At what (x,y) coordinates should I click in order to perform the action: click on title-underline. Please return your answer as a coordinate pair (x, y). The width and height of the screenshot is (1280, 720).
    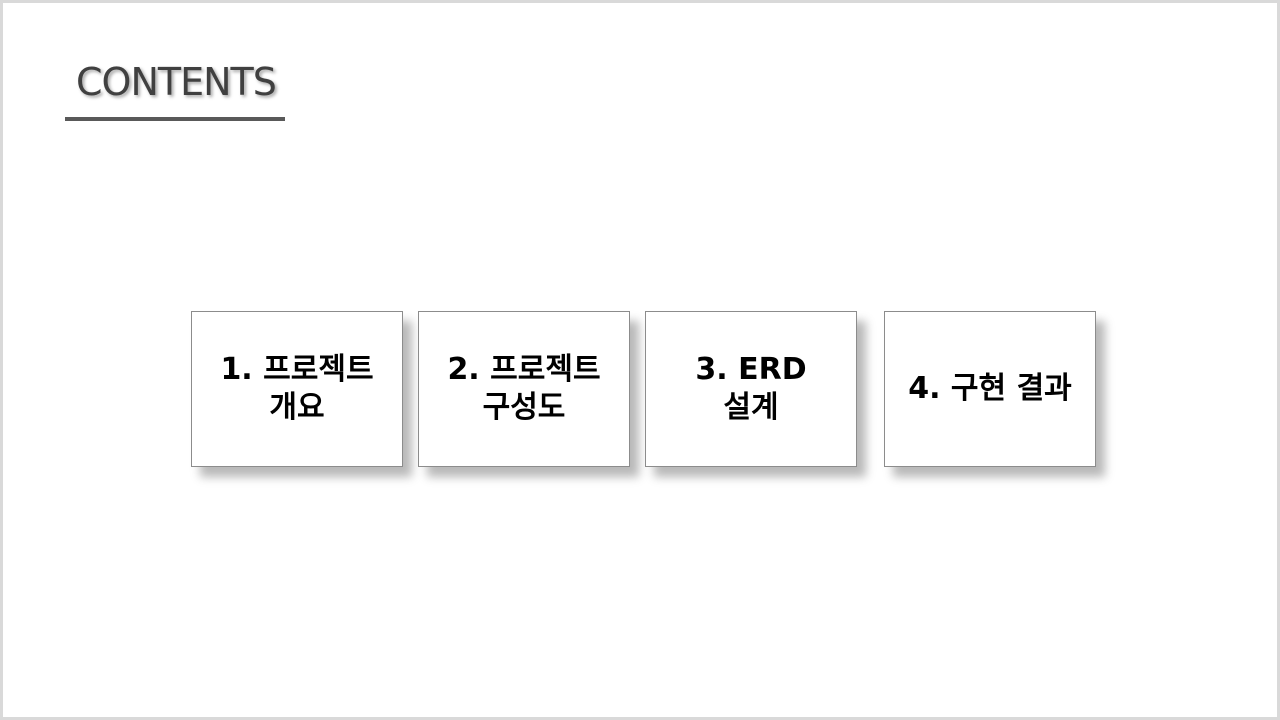
    Looking at the image, I should click on (175, 119).